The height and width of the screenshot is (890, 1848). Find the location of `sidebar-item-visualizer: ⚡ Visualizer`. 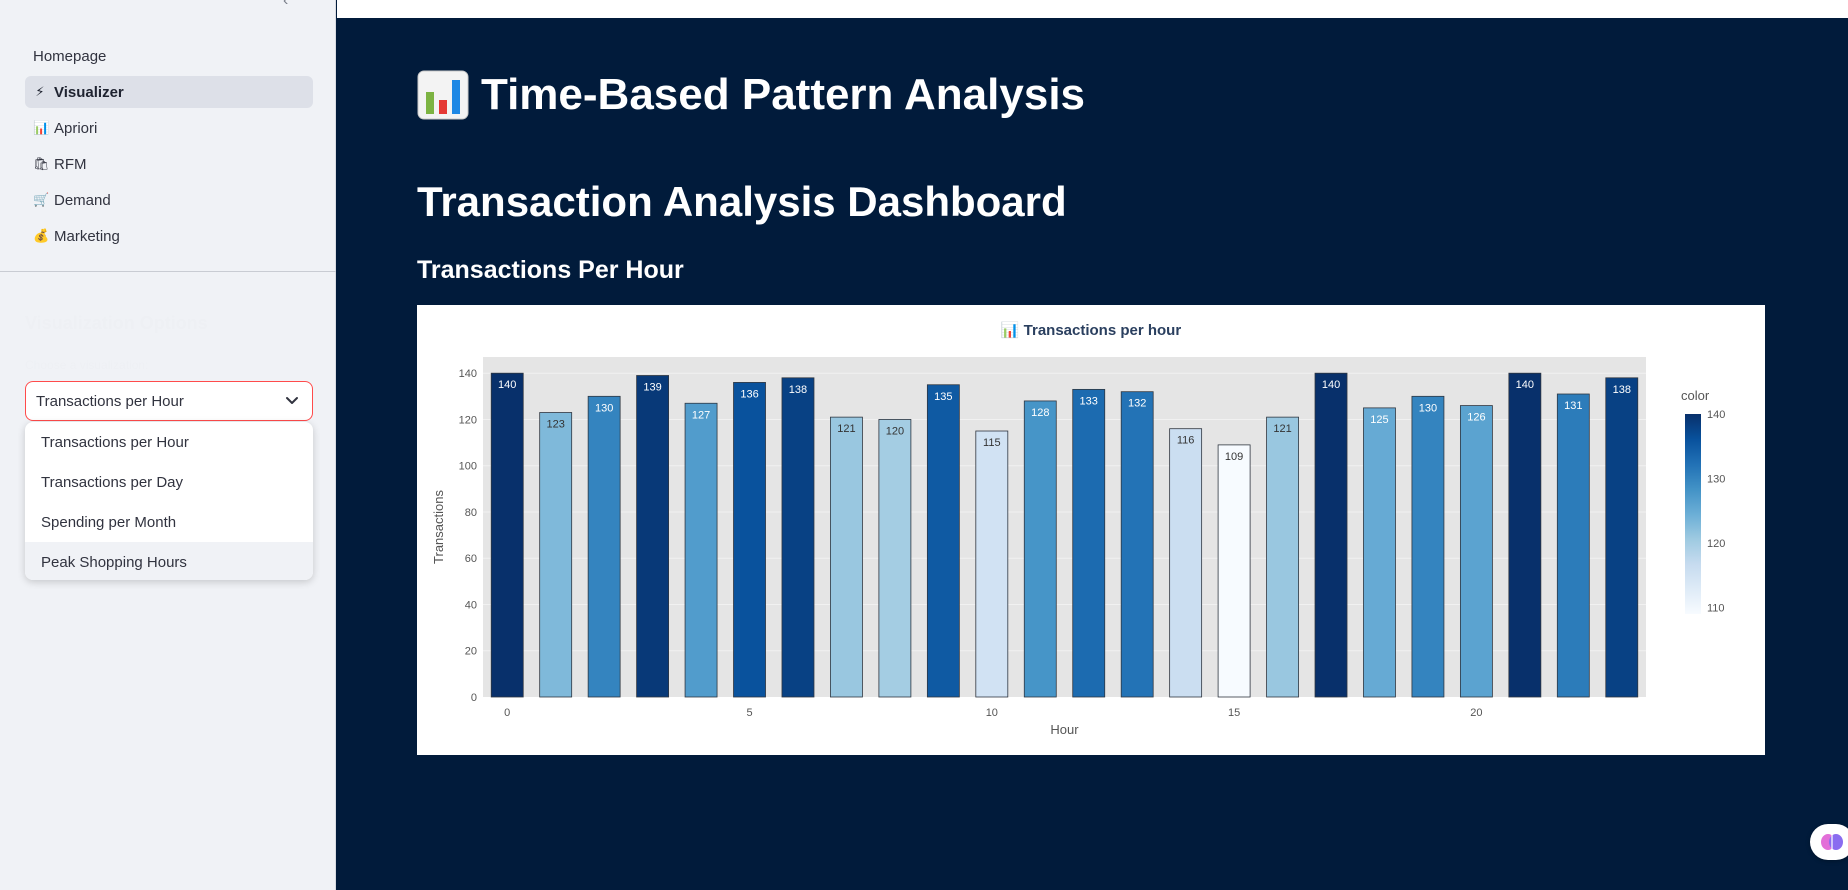

sidebar-item-visualizer: ⚡ Visualizer is located at coordinates (169, 92).